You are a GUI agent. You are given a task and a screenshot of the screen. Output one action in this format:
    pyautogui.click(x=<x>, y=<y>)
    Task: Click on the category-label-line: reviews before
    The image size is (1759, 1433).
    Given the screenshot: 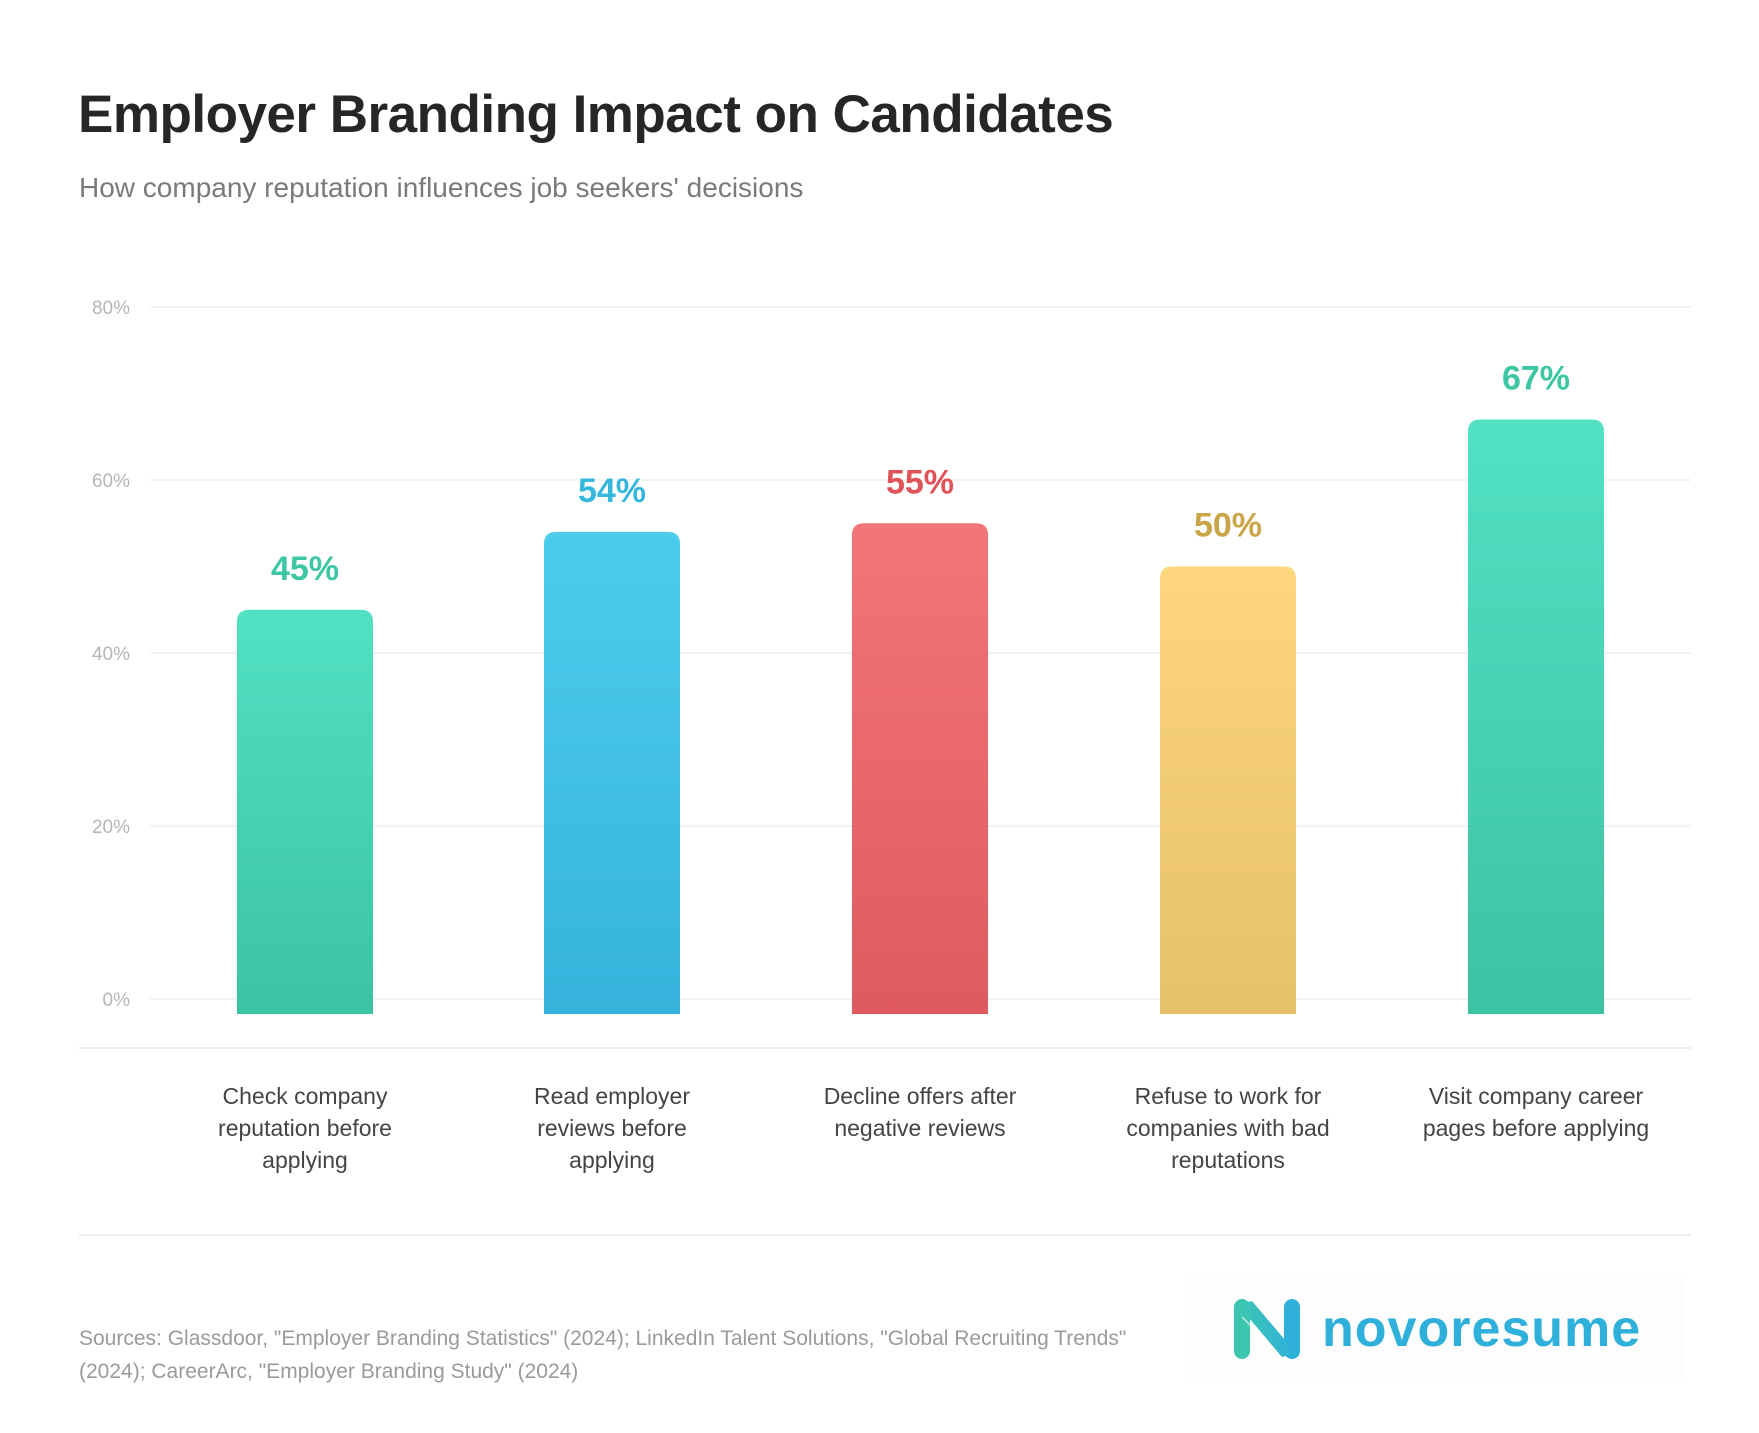 What is the action you would take?
    pyautogui.click(x=612, y=1128)
    